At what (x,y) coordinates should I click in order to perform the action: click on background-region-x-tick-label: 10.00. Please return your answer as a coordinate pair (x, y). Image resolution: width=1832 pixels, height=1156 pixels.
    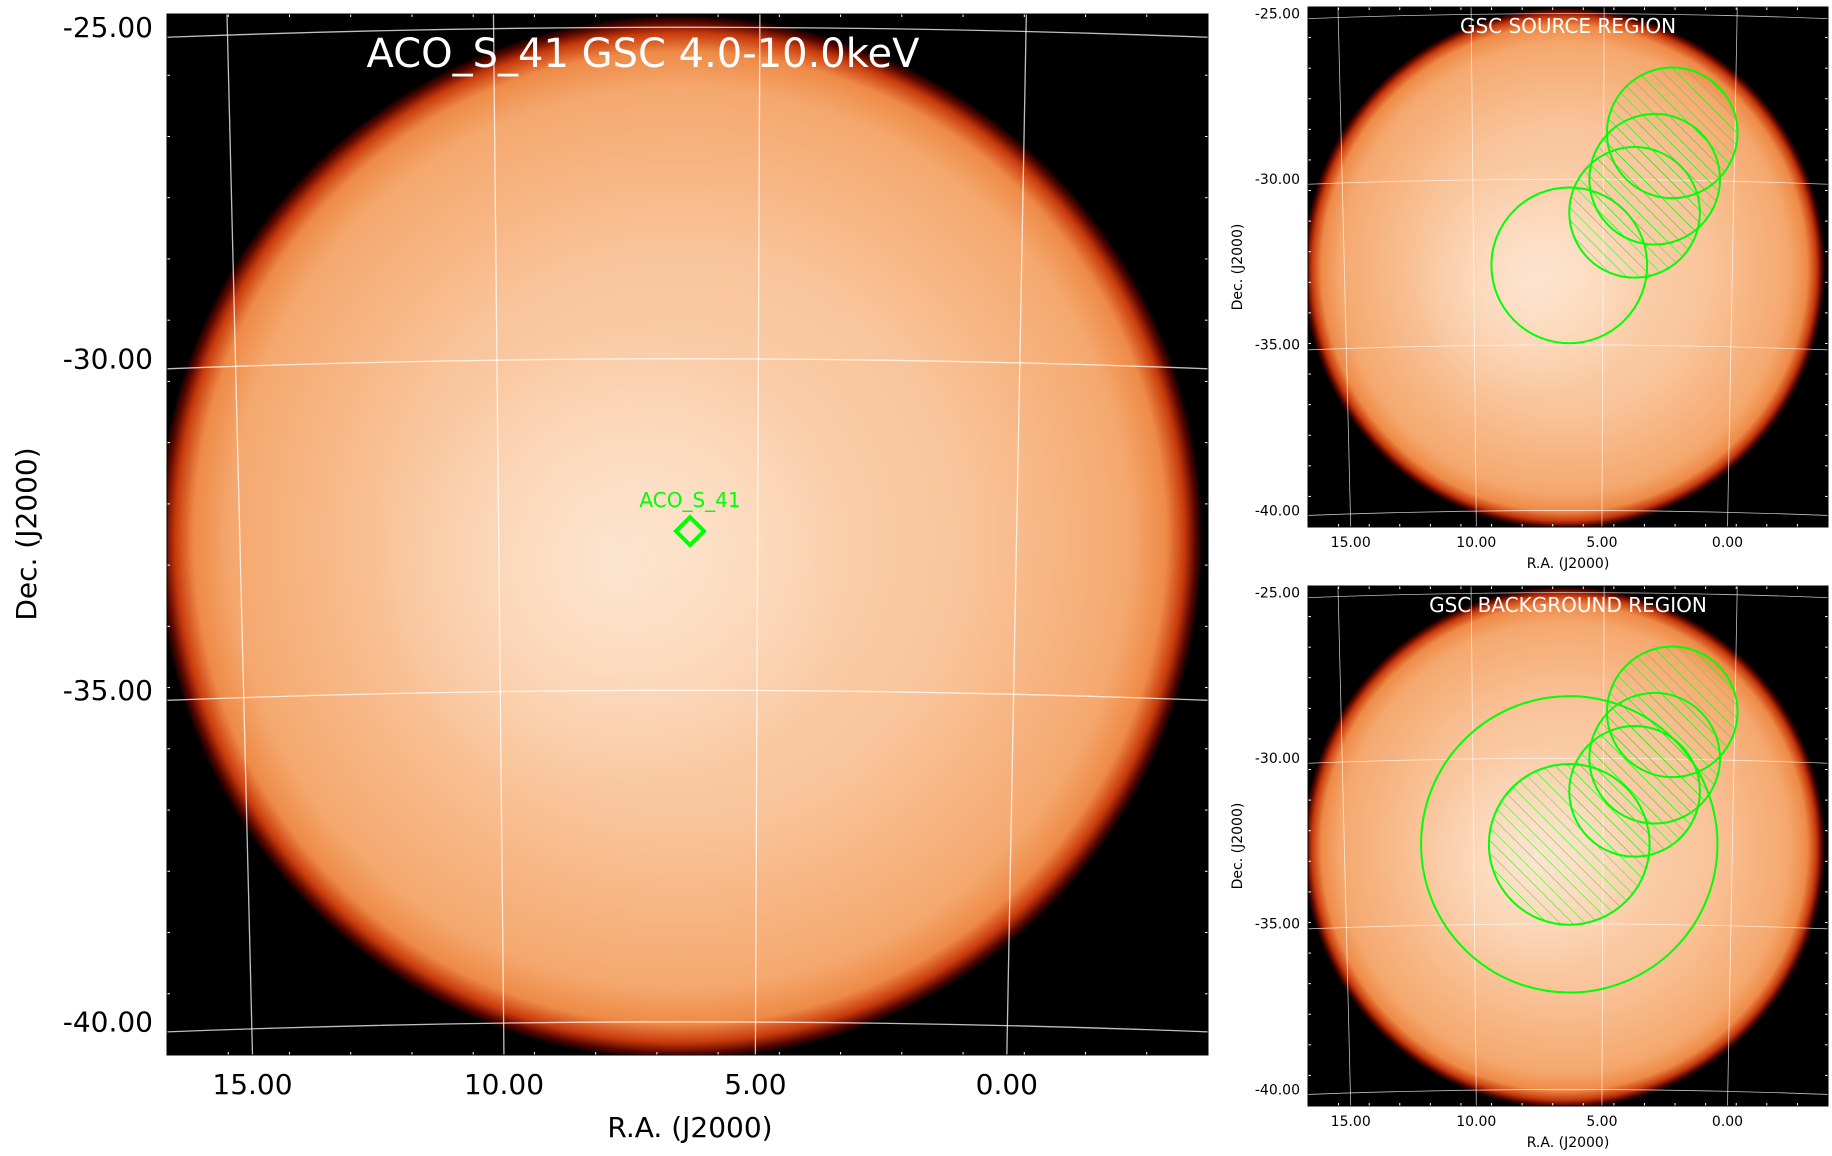
    Looking at the image, I should click on (1476, 1122).